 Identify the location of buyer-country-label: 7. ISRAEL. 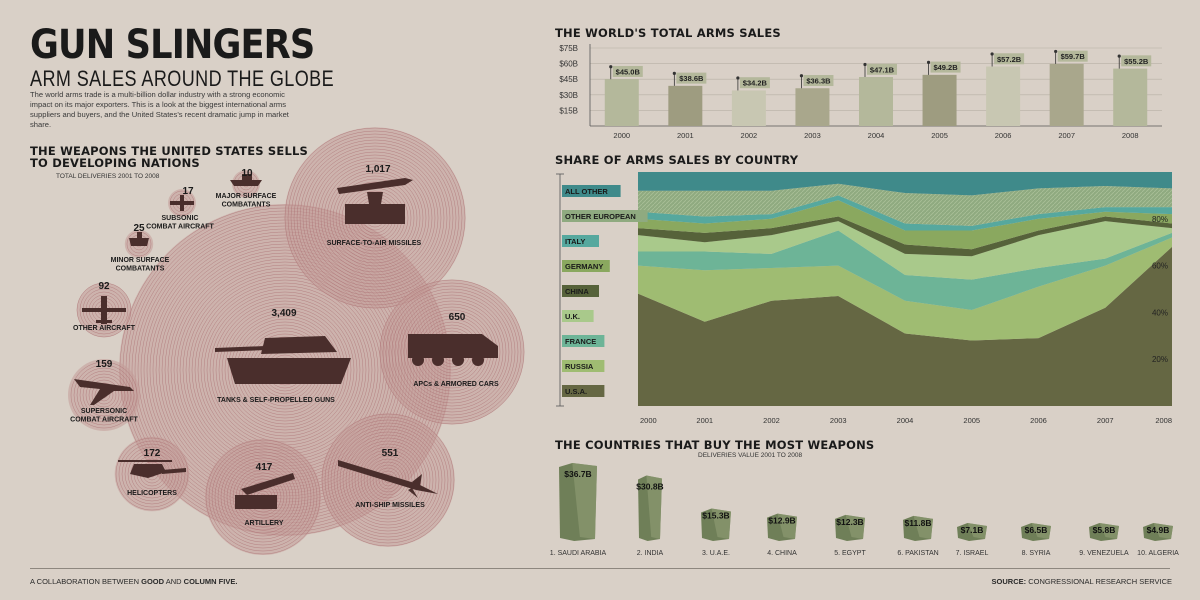
(972, 553).